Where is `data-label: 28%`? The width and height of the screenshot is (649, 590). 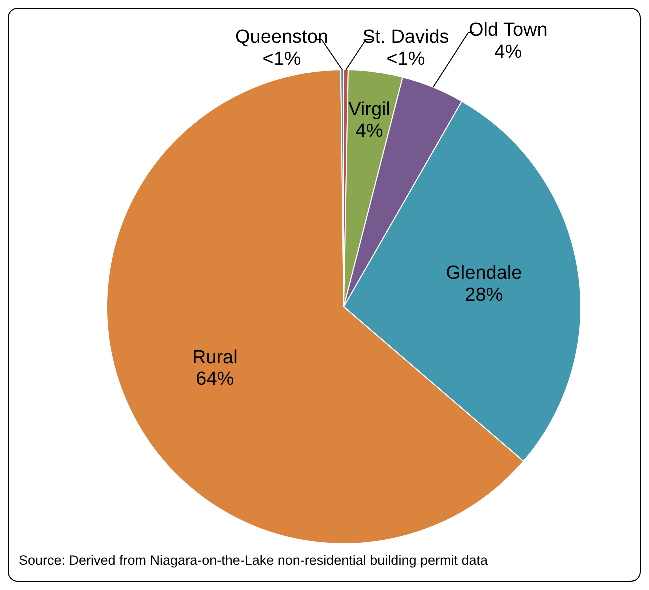 data-label: 28% is located at coordinates (484, 295).